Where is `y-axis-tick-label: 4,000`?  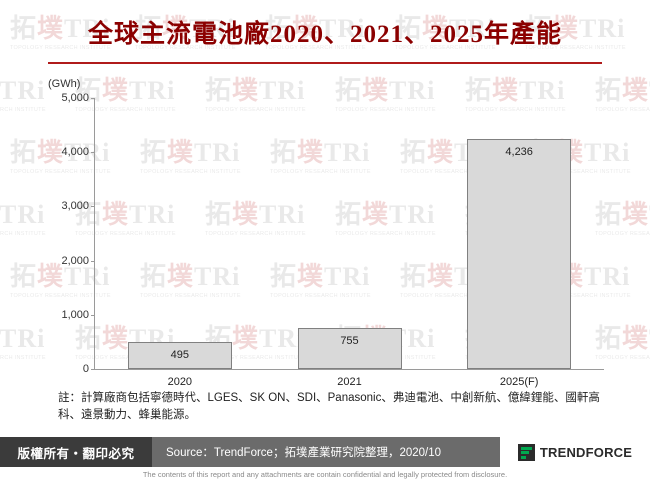
y-axis-tick-label: 4,000 is located at coordinates (75, 152).